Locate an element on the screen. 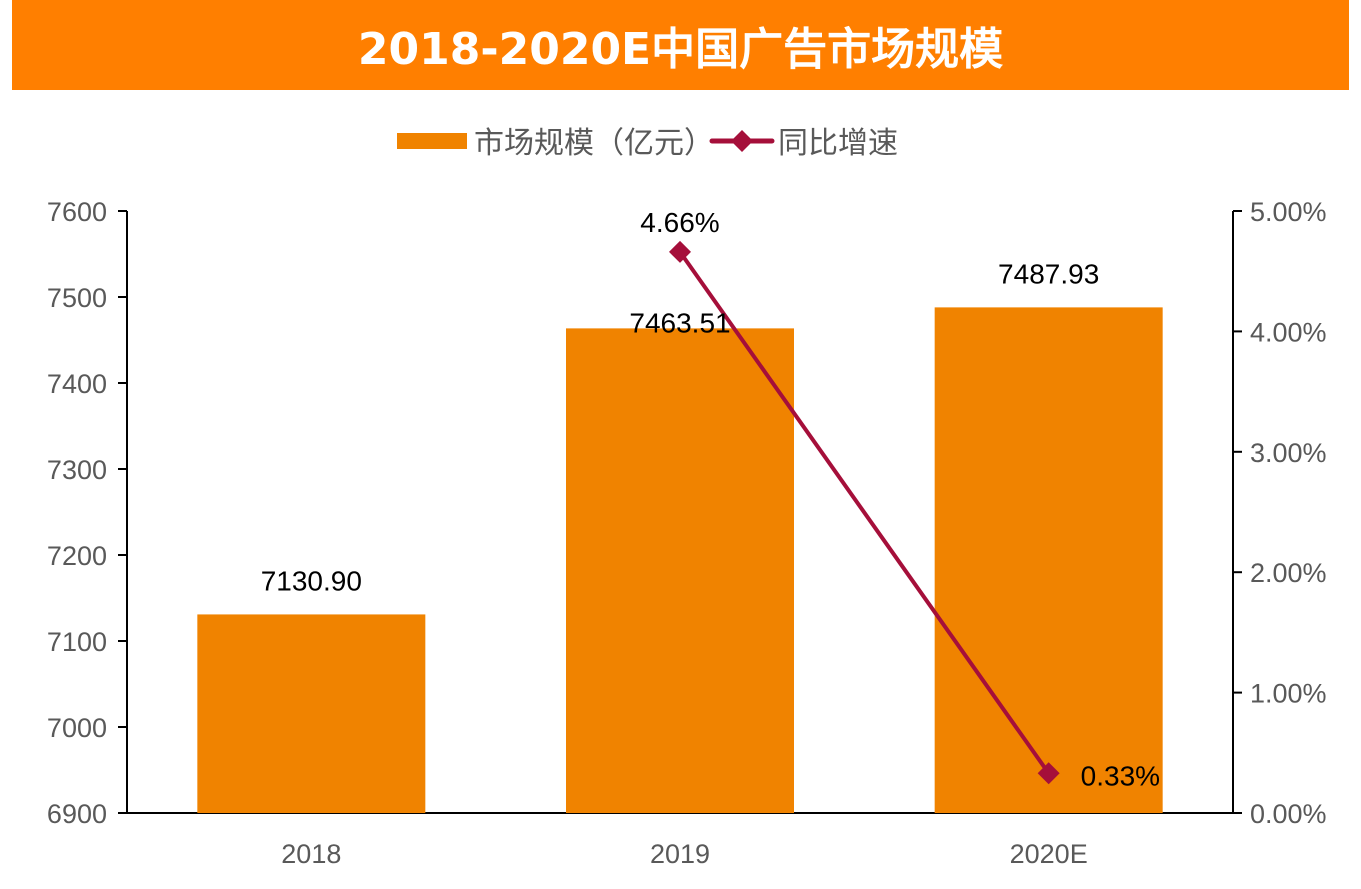 The width and height of the screenshot is (1361, 889). left-tick-label: 7100 is located at coordinates (77, 642).